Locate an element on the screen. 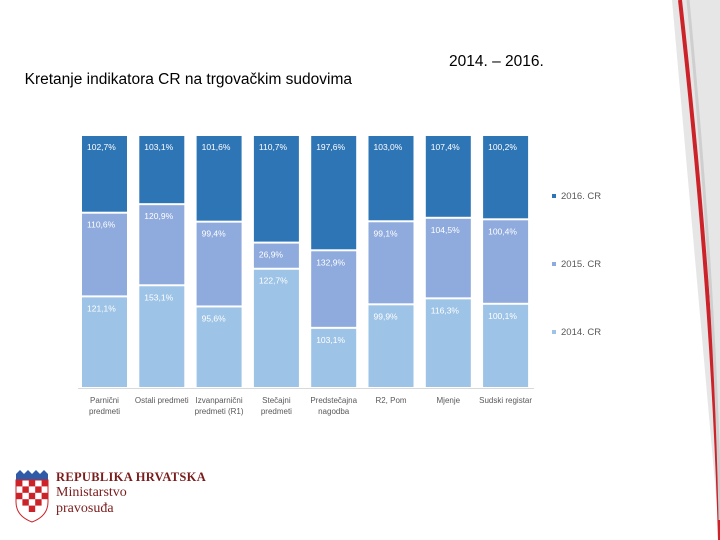 This screenshot has width=720, height=540. legend-label: 2016. CR is located at coordinates (581, 196).